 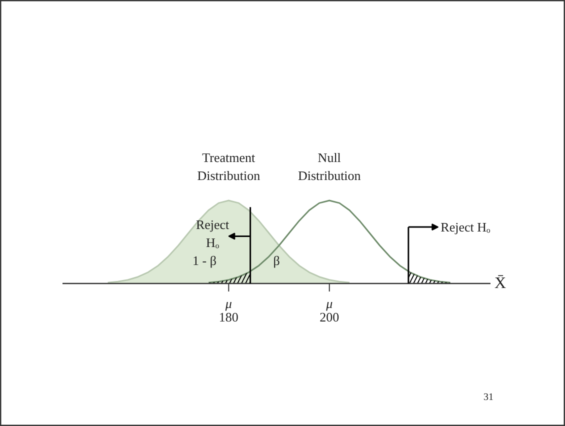 What do you see at coordinates (228, 317) in the screenshot?
I see `x-tick-label: 180` at bounding box center [228, 317].